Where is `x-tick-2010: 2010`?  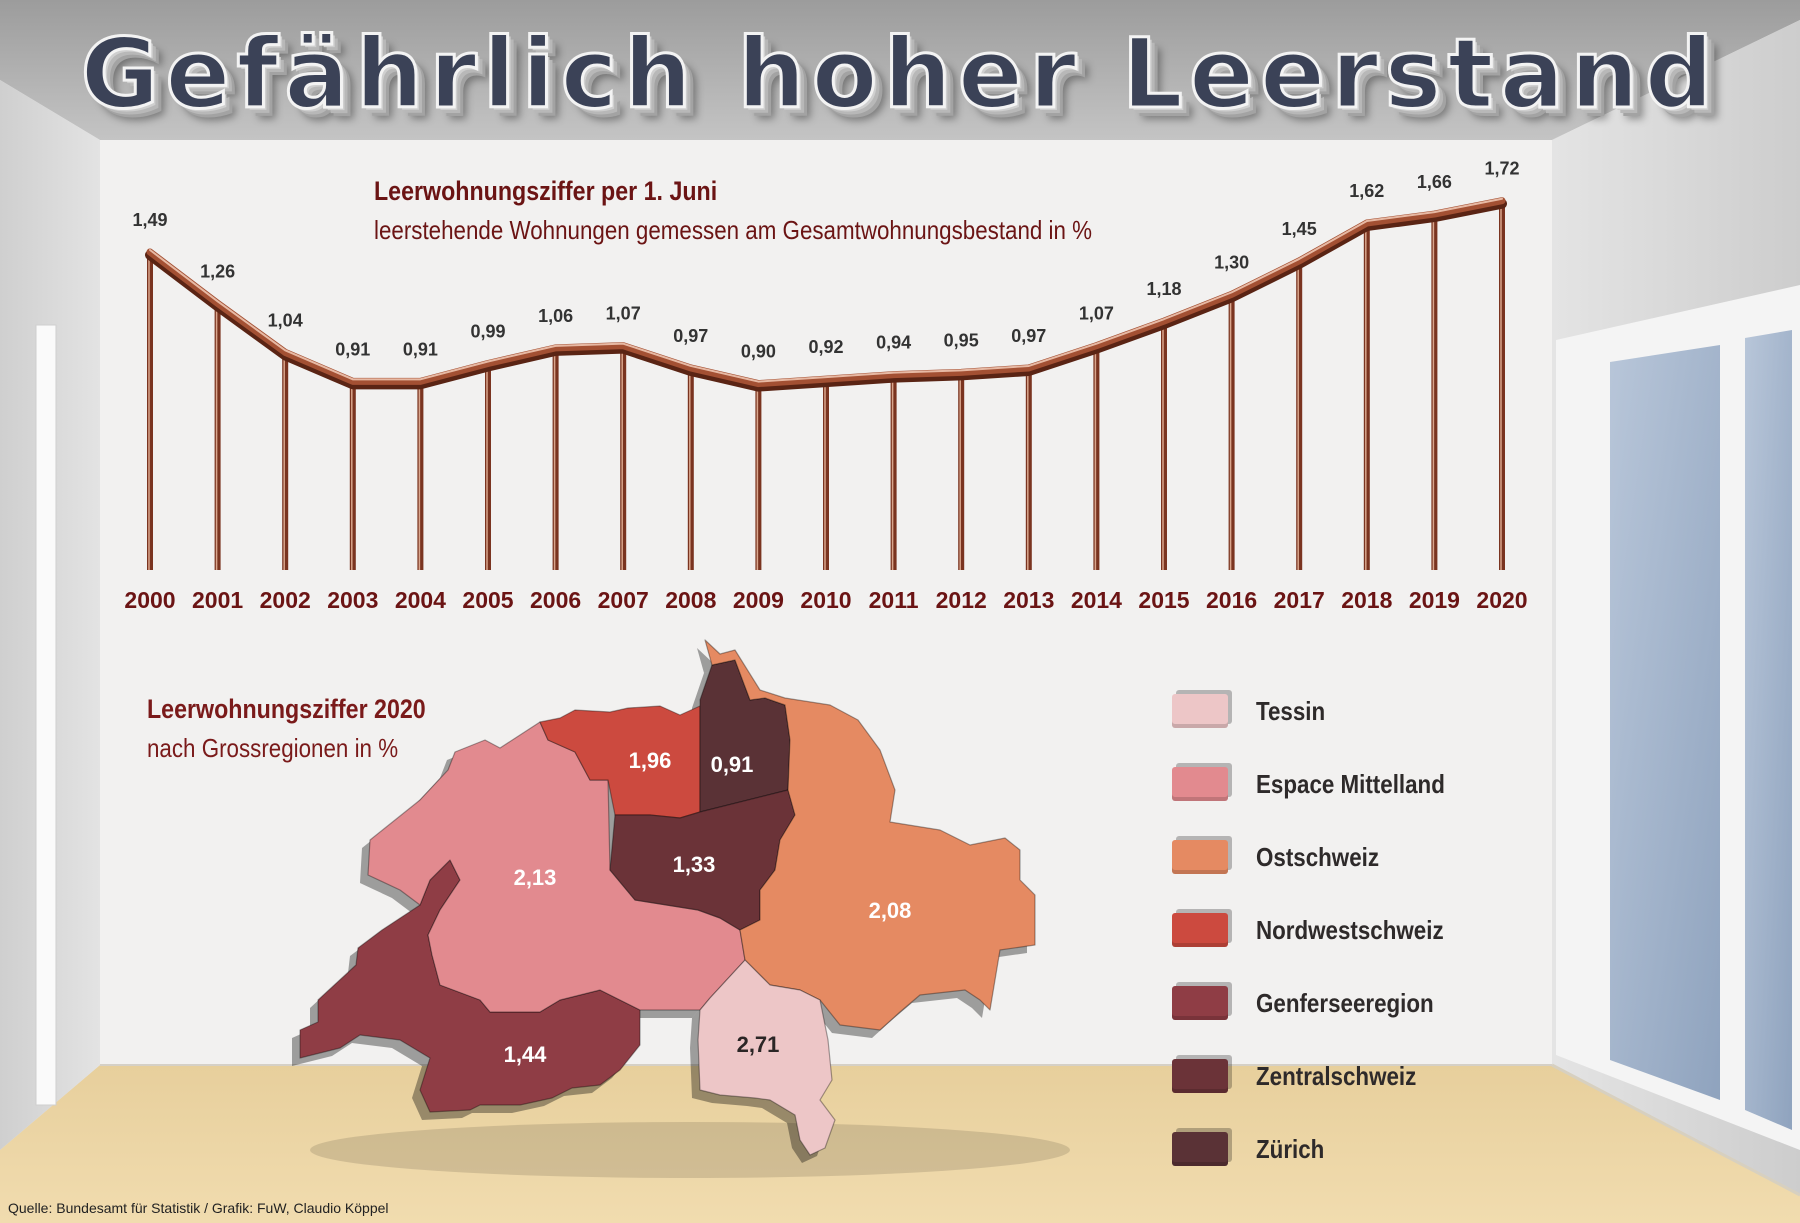 x-tick-2010: 2010 is located at coordinates (825, 600).